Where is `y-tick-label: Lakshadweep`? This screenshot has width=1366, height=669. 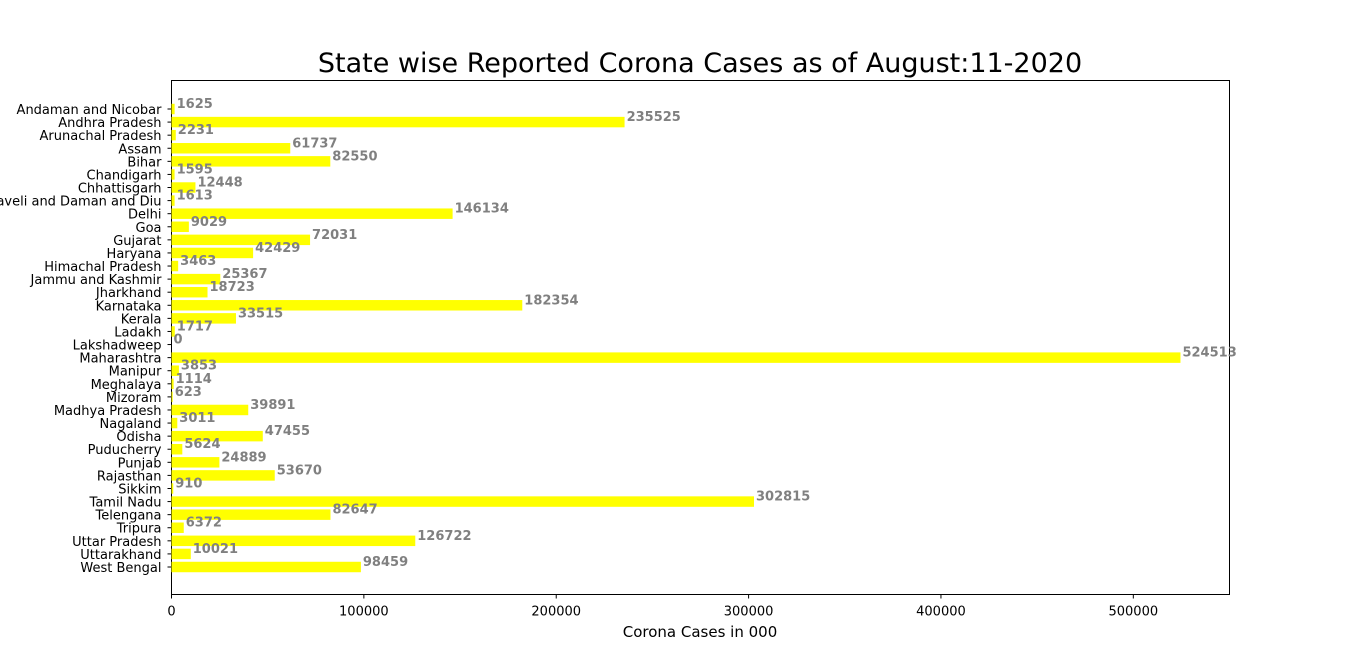
y-tick-label: Lakshadweep is located at coordinates (117, 346).